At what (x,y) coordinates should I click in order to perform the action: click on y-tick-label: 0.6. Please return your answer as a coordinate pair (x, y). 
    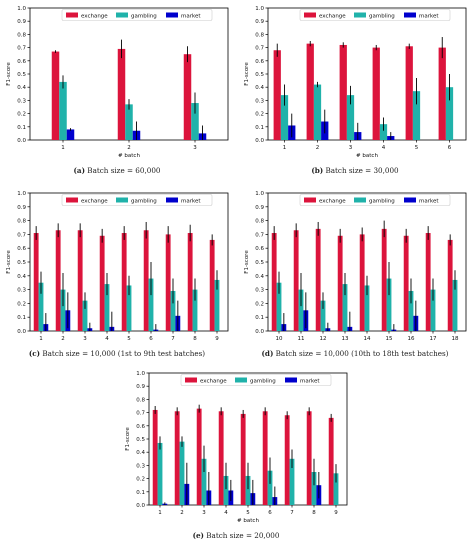
    Looking at the image, I should click on (259, 62).